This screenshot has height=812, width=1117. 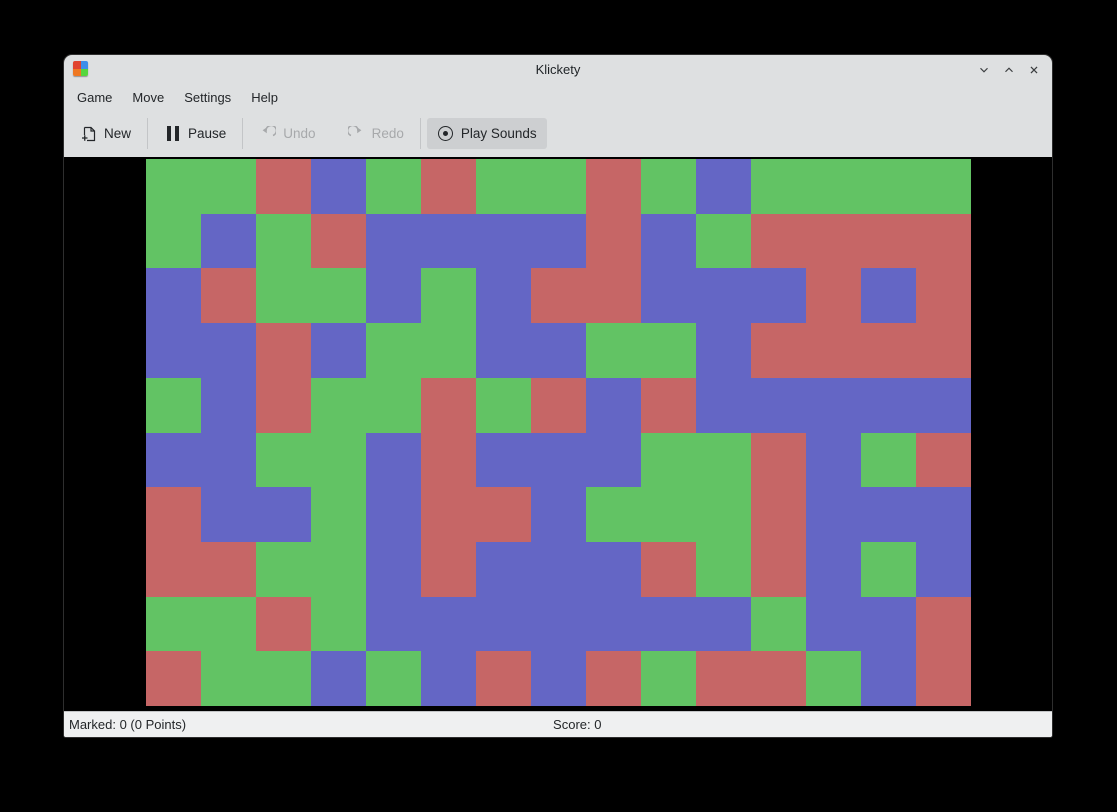 What do you see at coordinates (105, 133) in the screenshot?
I see `new-button: New` at bounding box center [105, 133].